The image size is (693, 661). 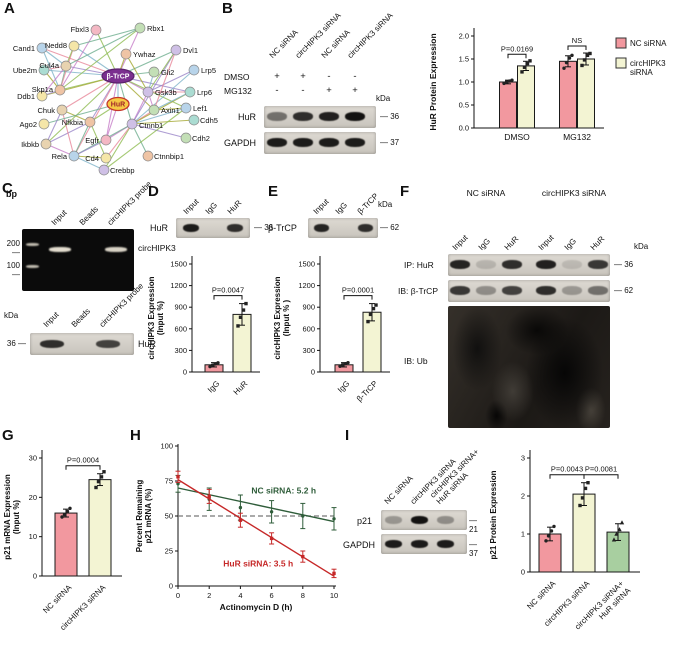 What do you see at coordinates (523, 458) in the screenshot?
I see `y-tick-label: 3` at bounding box center [523, 458].